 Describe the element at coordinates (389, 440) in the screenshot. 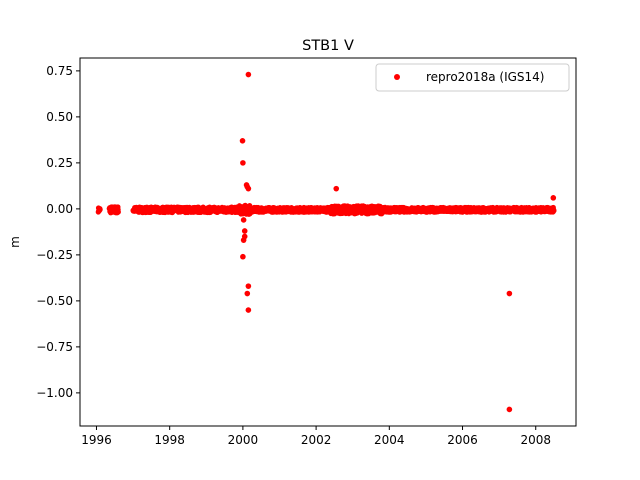

I see `x-tick-label: 2004` at that location.